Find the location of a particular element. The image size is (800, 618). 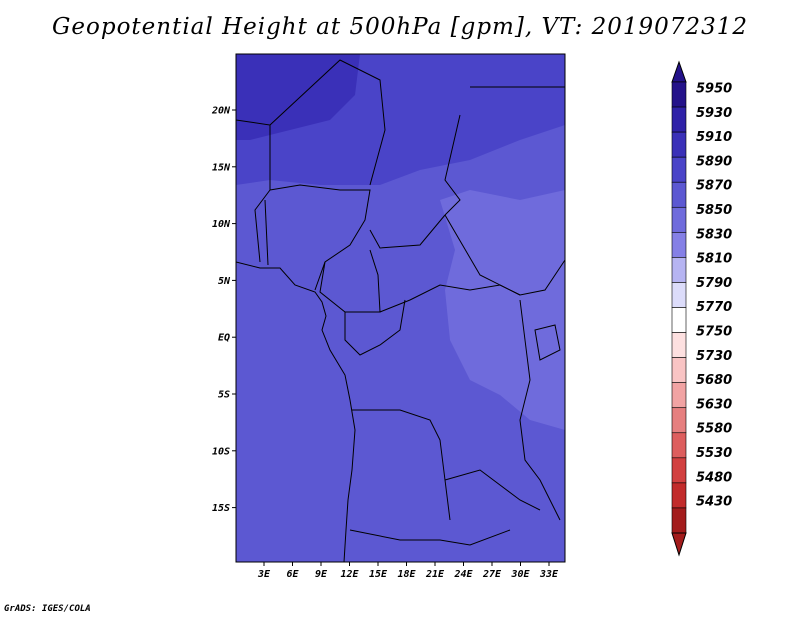

colorbar-label: 5910 is located at coordinates (714, 137).